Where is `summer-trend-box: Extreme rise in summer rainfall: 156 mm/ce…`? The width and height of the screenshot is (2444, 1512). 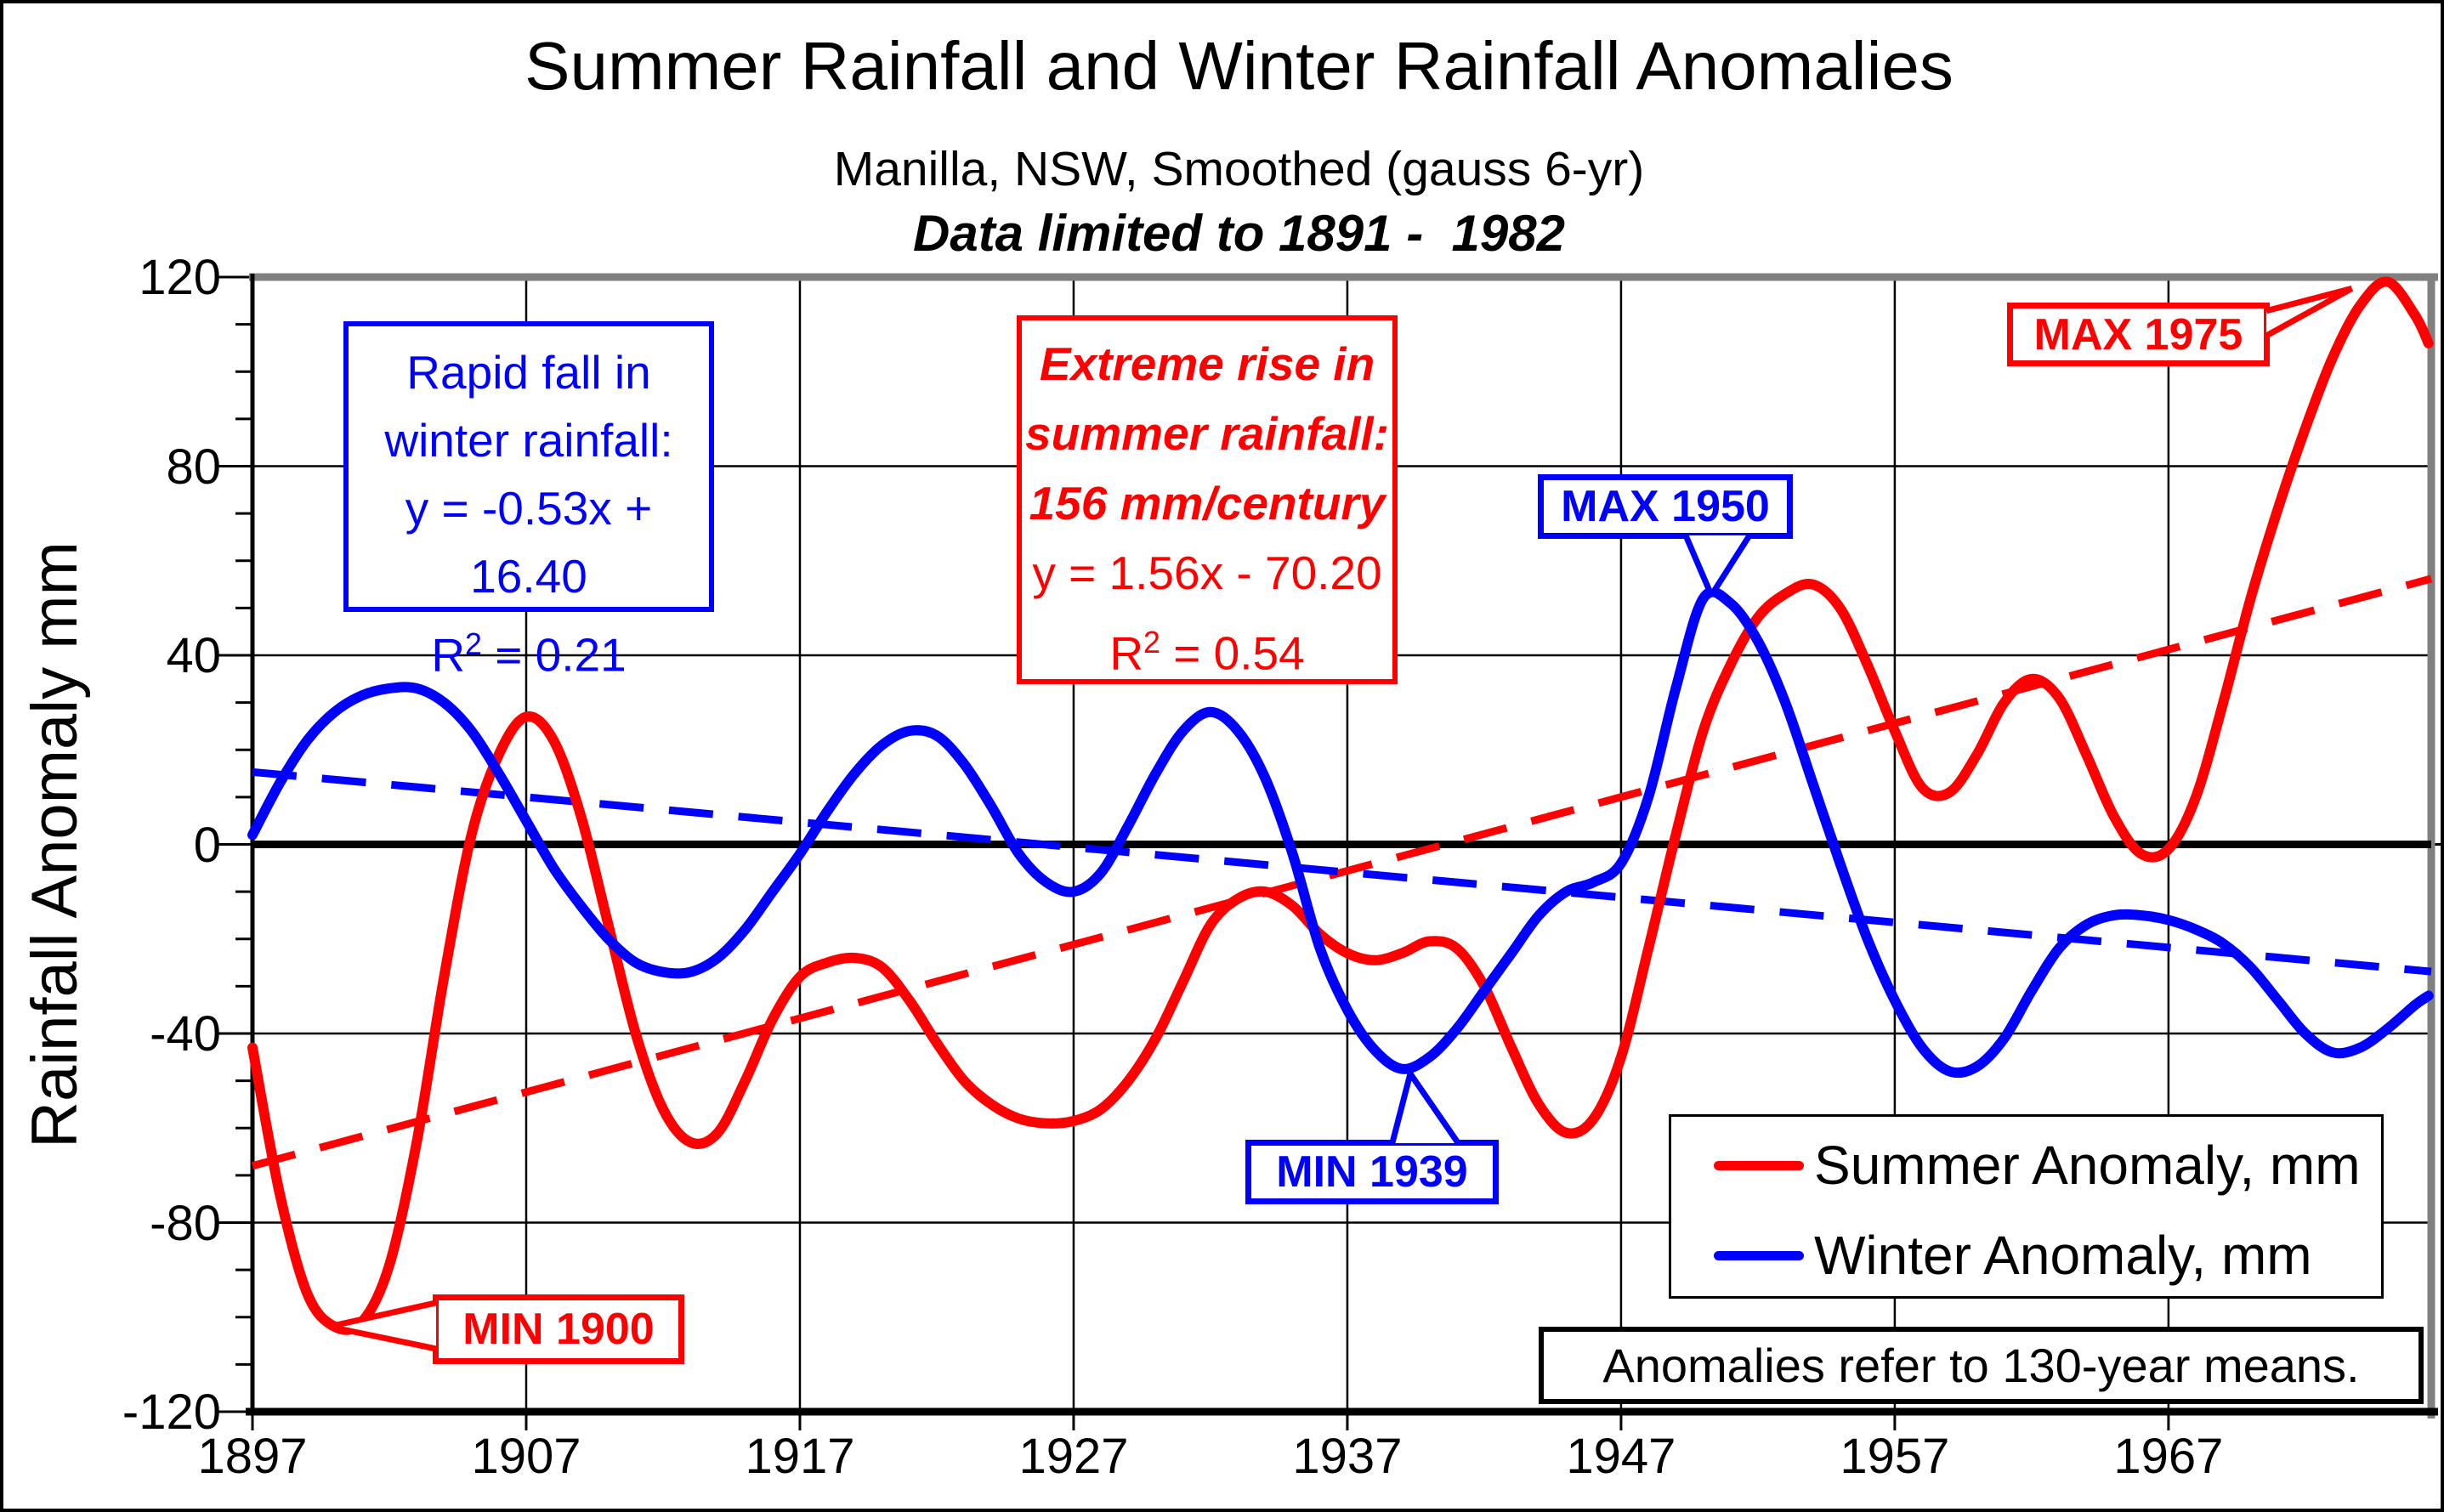 summer-trend-box: Extreme rise in summer rainfall: 156 mm/ce… is located at coordinates (1207, 499).